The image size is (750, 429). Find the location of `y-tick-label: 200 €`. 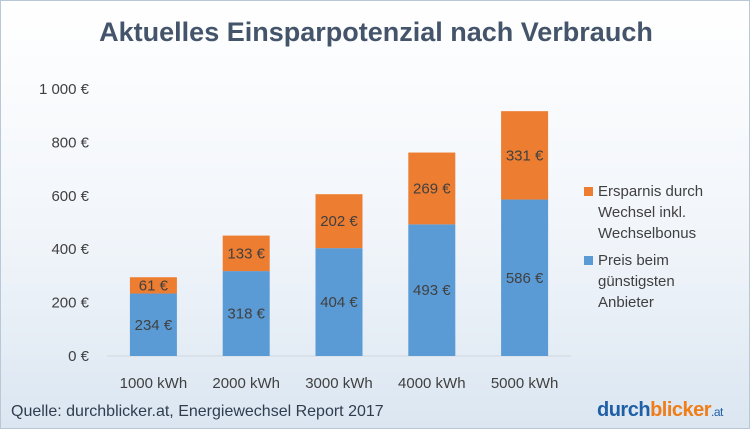

y-tick-label: 200 € is located at coordinates (70, 303).